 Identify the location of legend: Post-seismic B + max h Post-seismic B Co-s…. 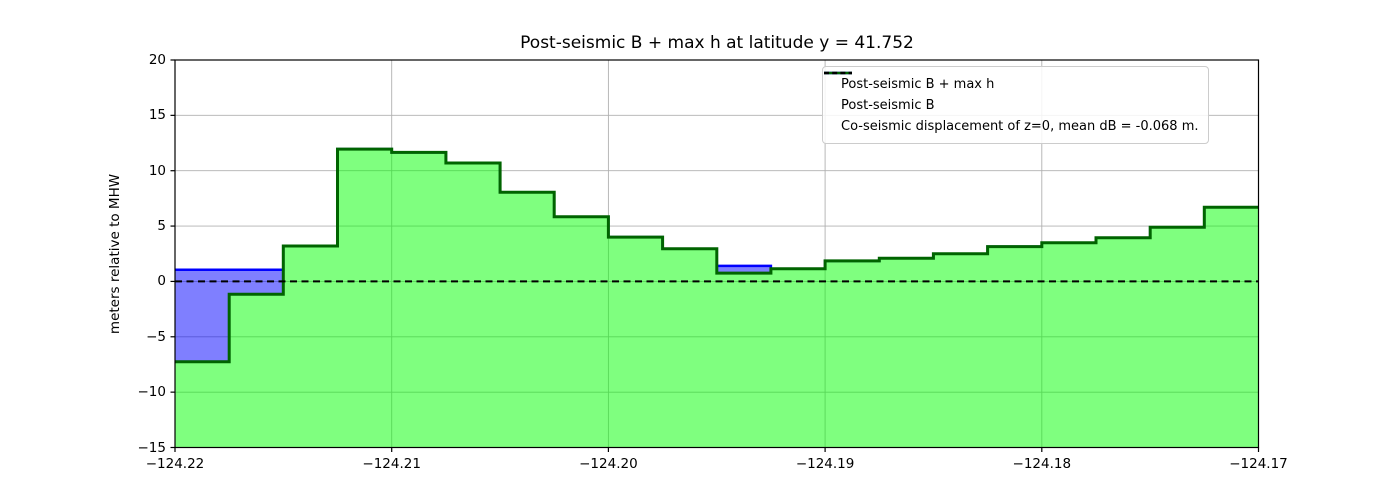
(1015, 105).